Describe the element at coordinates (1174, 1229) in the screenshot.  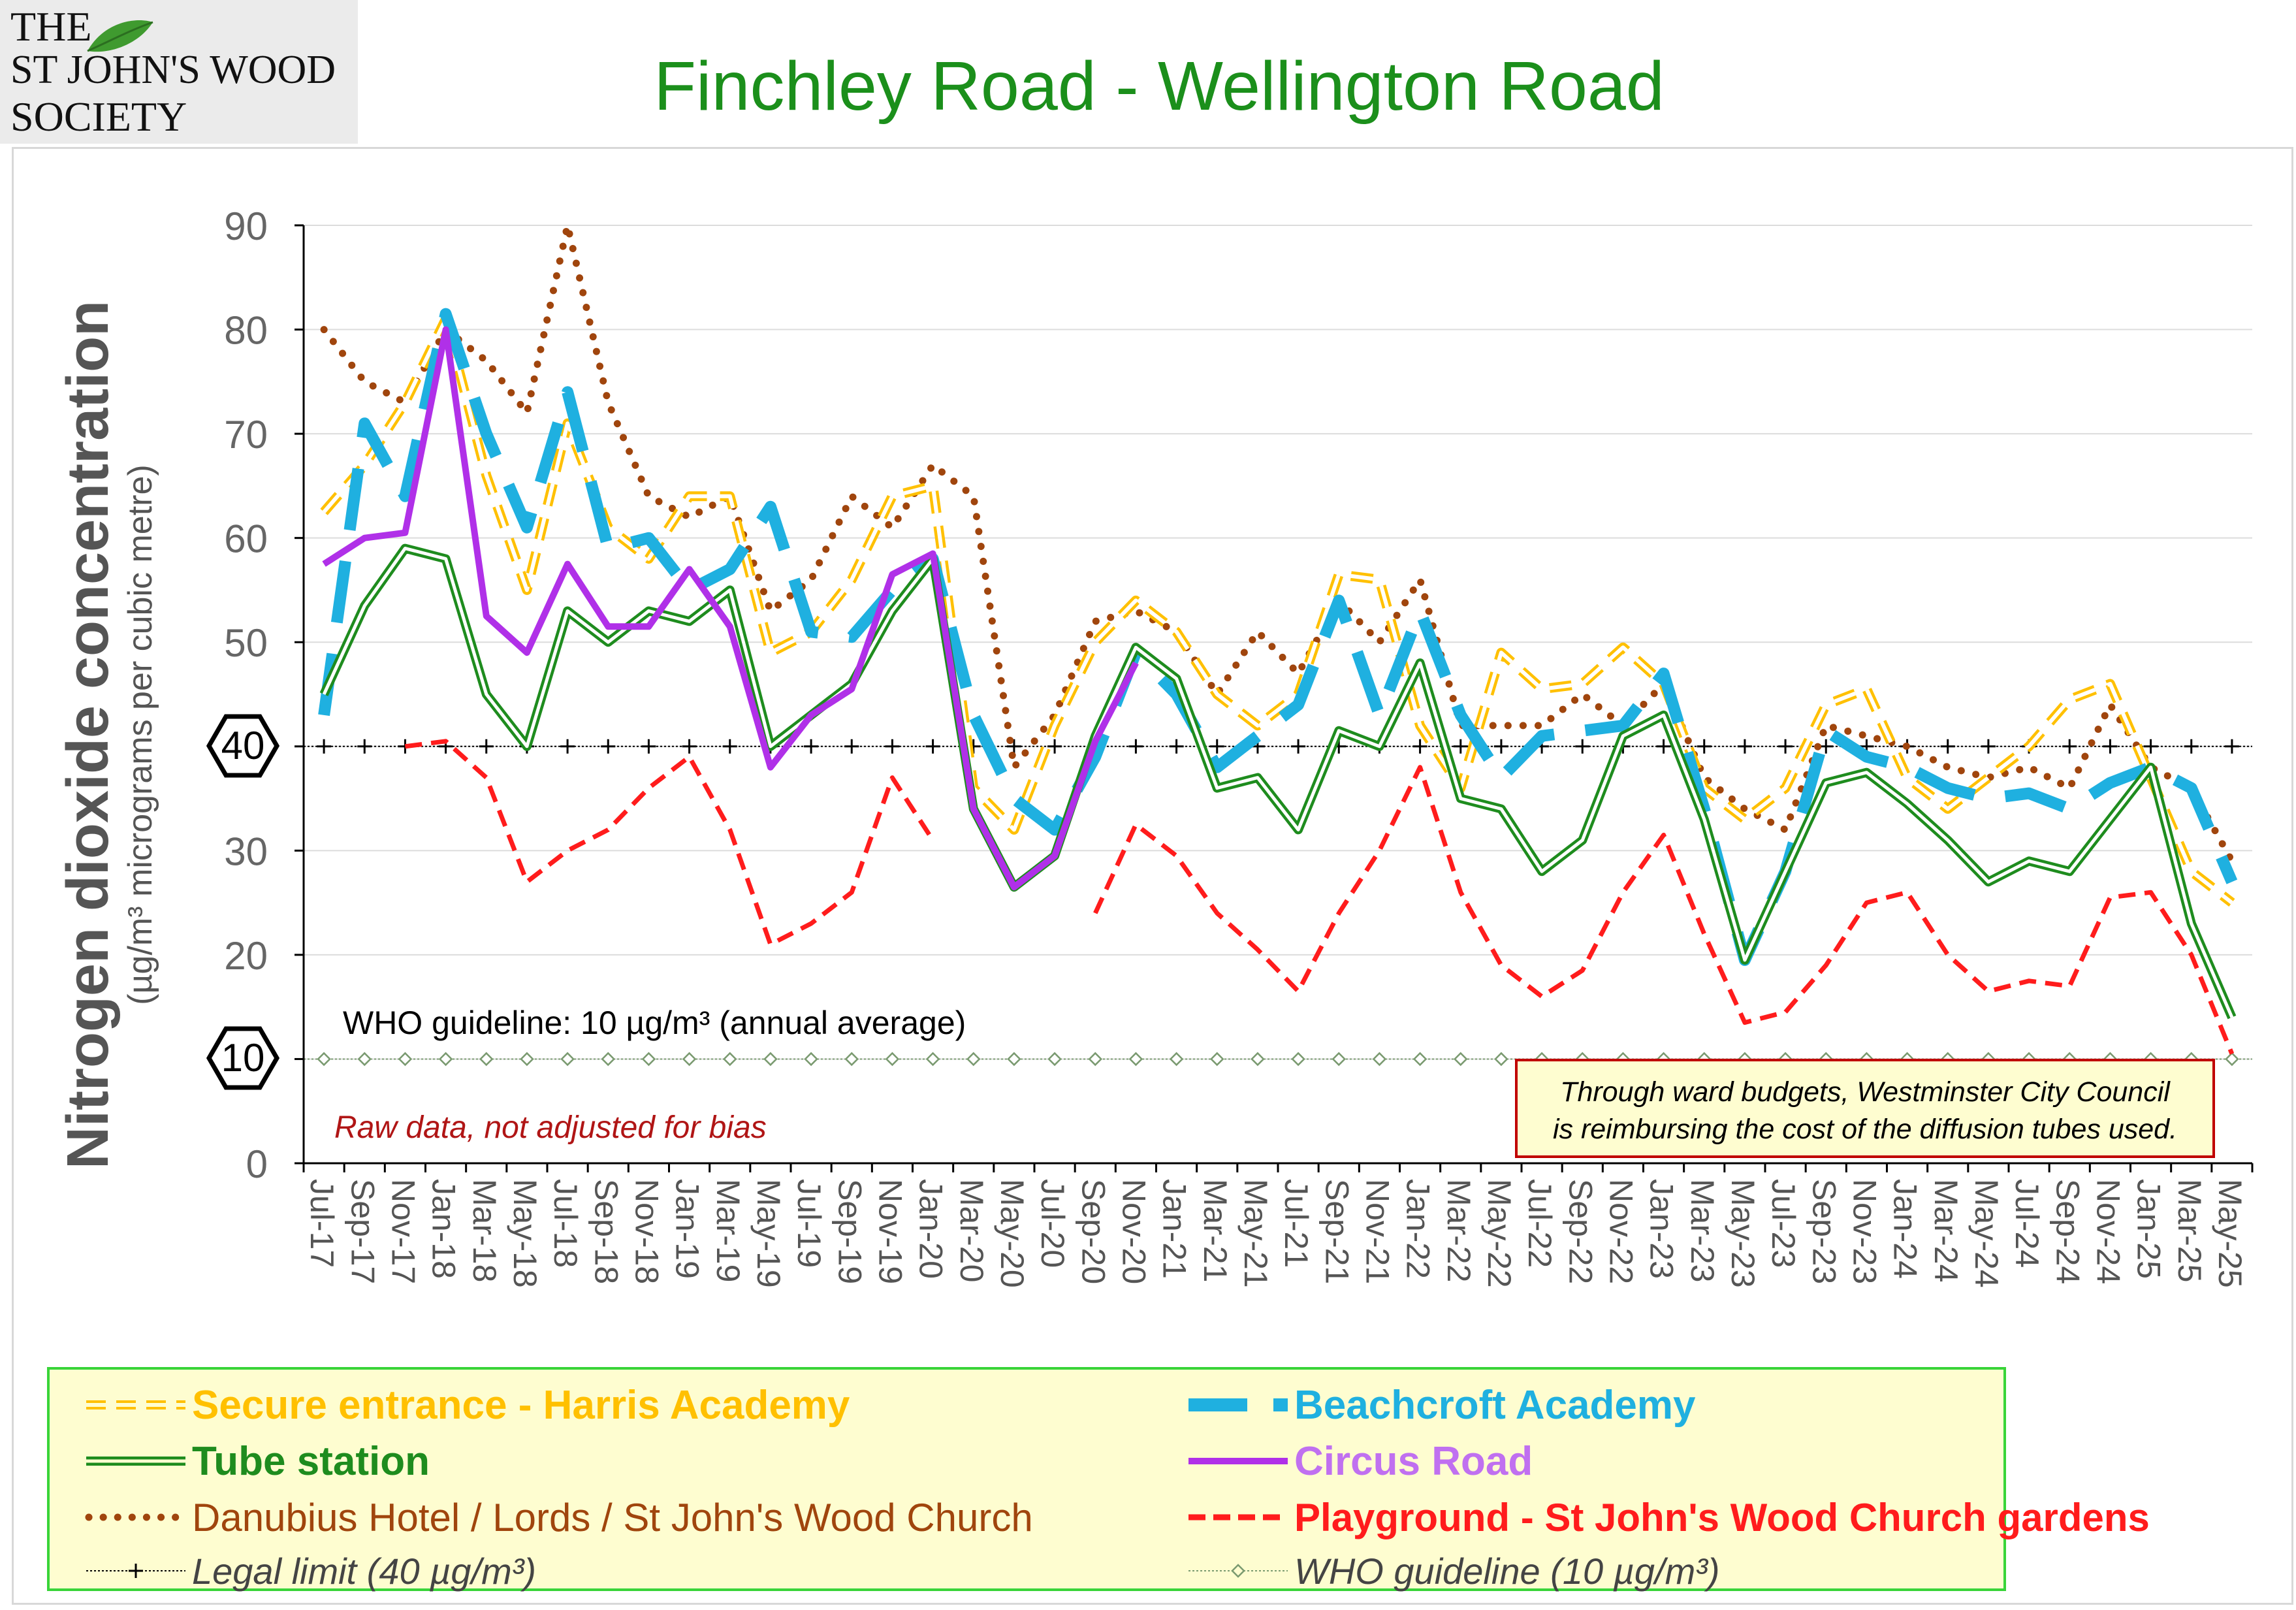
I see `x-tick-label: Jan-21` at that location.